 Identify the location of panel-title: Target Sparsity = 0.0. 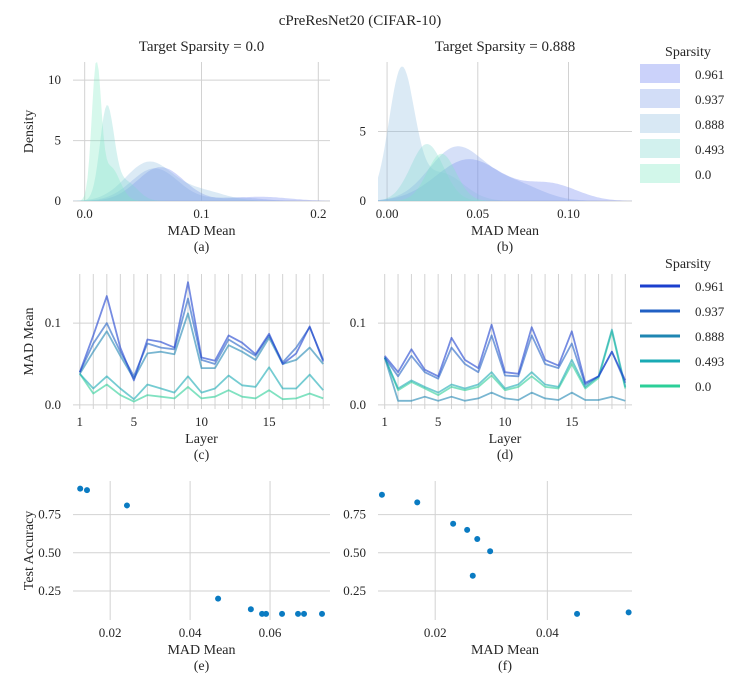
(201, 47).